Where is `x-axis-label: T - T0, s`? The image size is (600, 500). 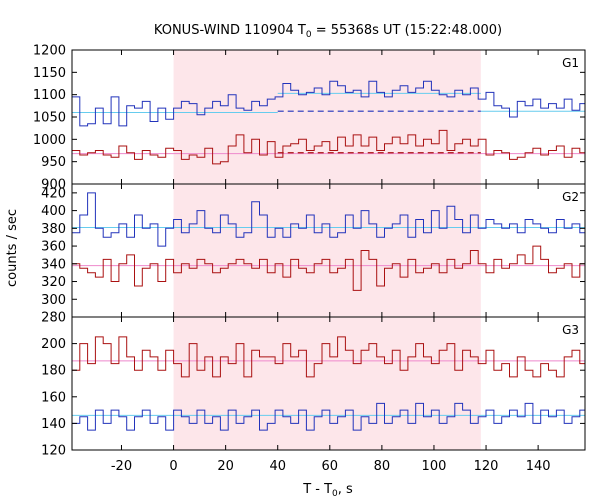 x-axis-label: T - T0, s is located at coordinates (327, 490).